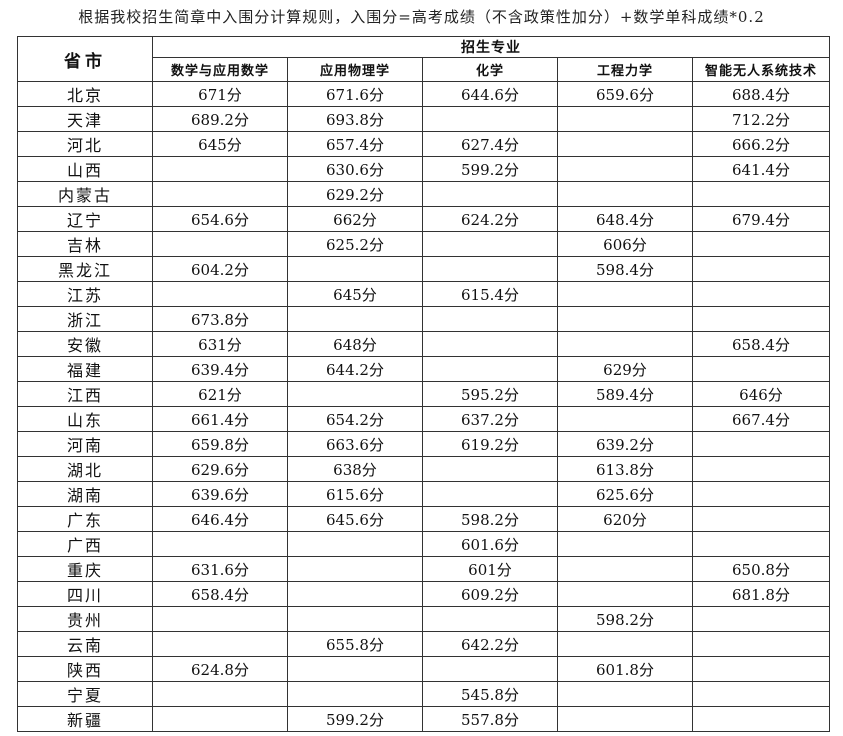 This screenshot has width=843, height=736. What do you see at coordinates (761, 94) in the screenshot?
I see `score-cell: 688.4分` at bounding box center [761, 94].